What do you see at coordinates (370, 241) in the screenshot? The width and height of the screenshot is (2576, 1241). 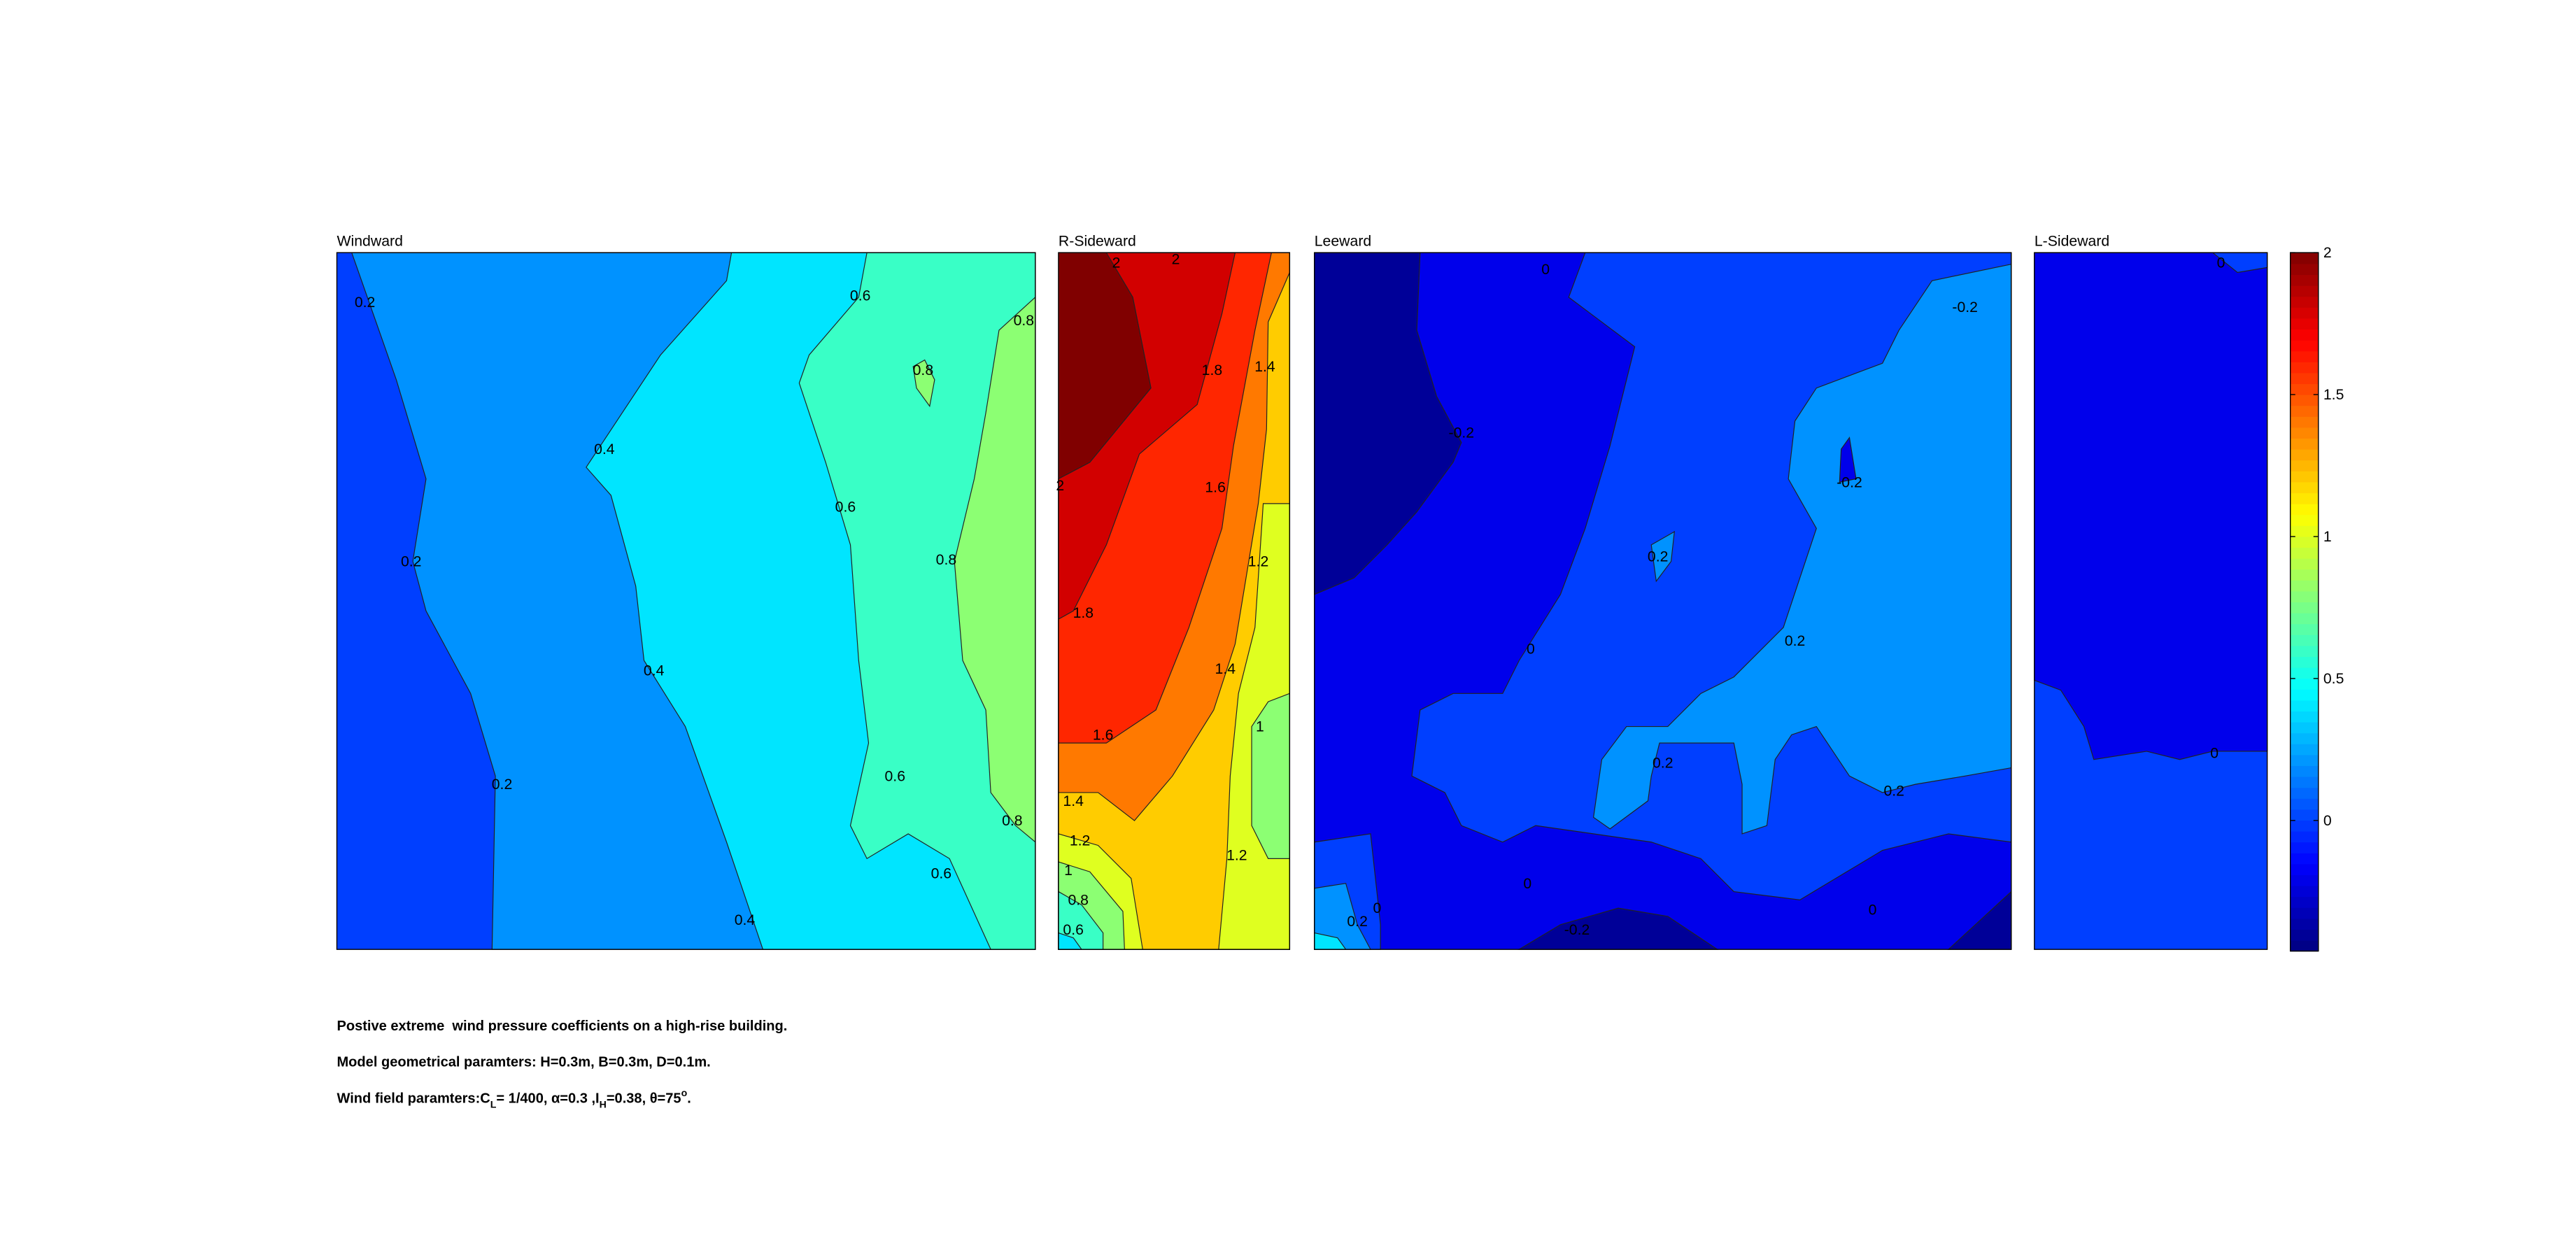 I see `panel-title: Windward` at bounding box center [370, 241].